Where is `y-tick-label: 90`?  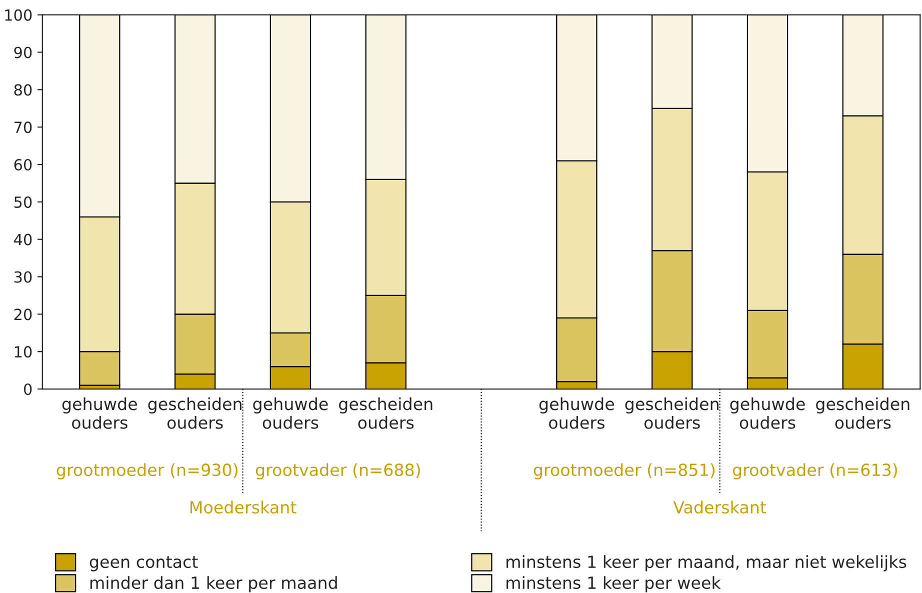
y-tick-label: 90 is located at coordinates (23, 52).